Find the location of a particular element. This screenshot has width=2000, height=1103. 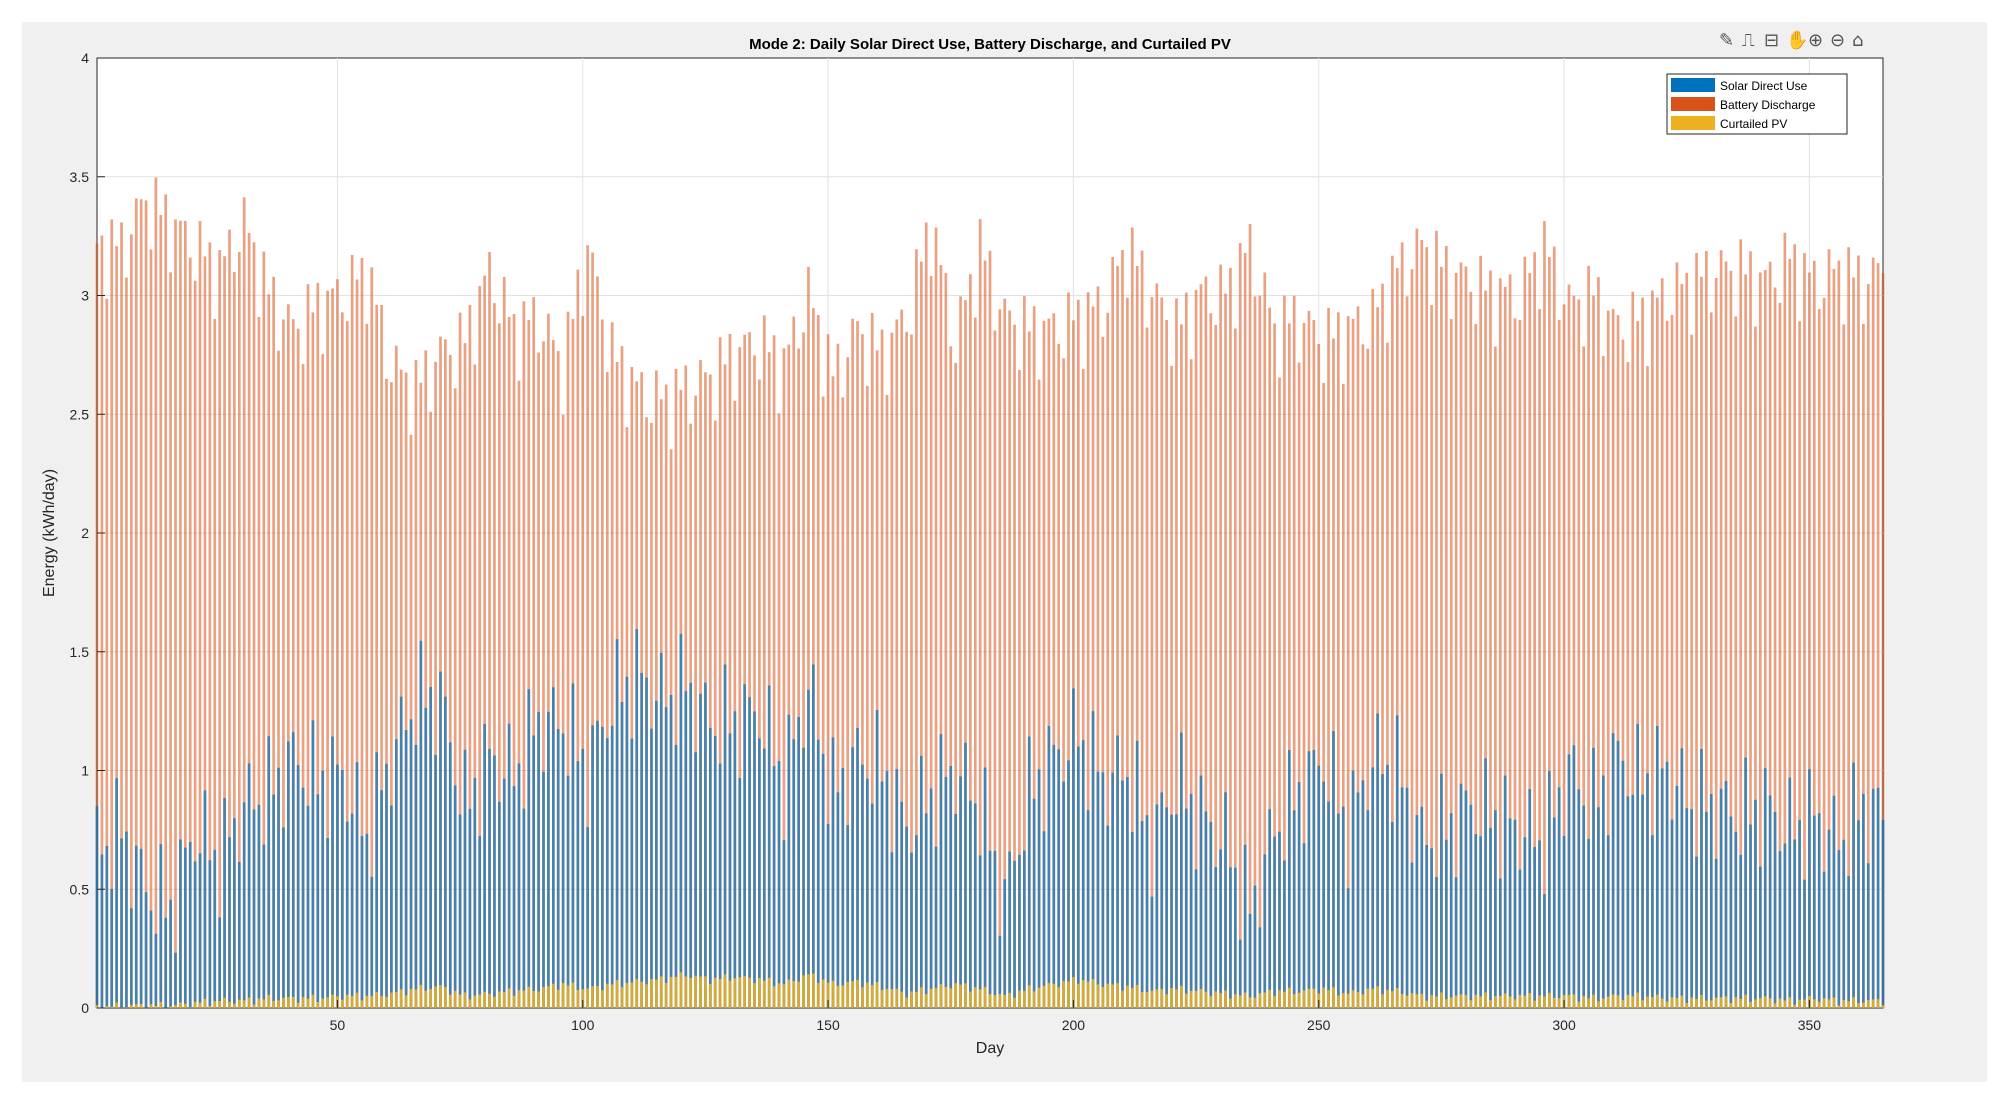

zoom-out-icon: ⊖ is located at coordinates (1837, 40).